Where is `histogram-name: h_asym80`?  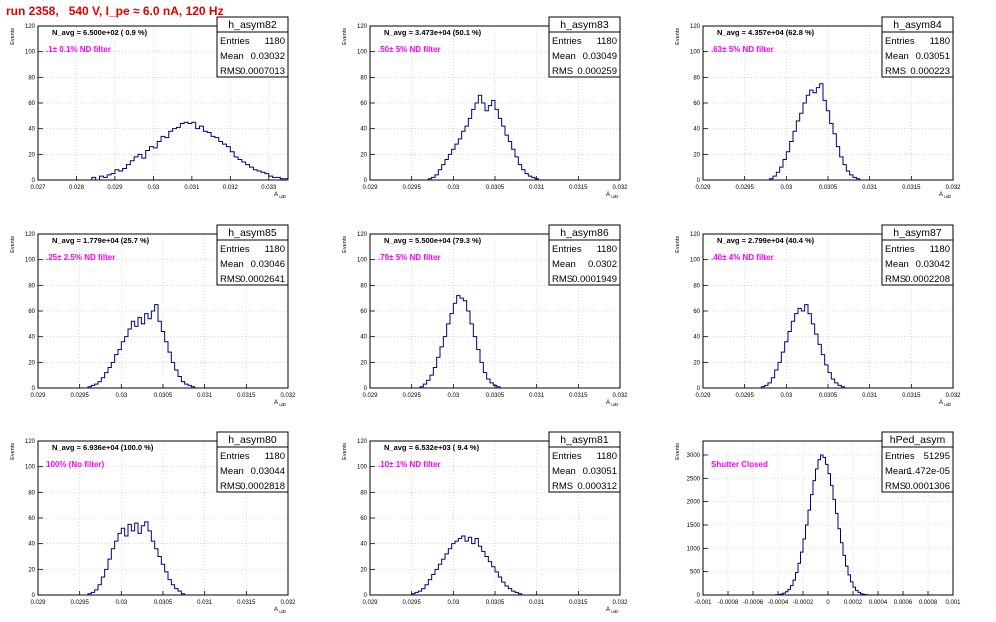 histogram-name: h_asym80 is located at coordinates (252, 440).